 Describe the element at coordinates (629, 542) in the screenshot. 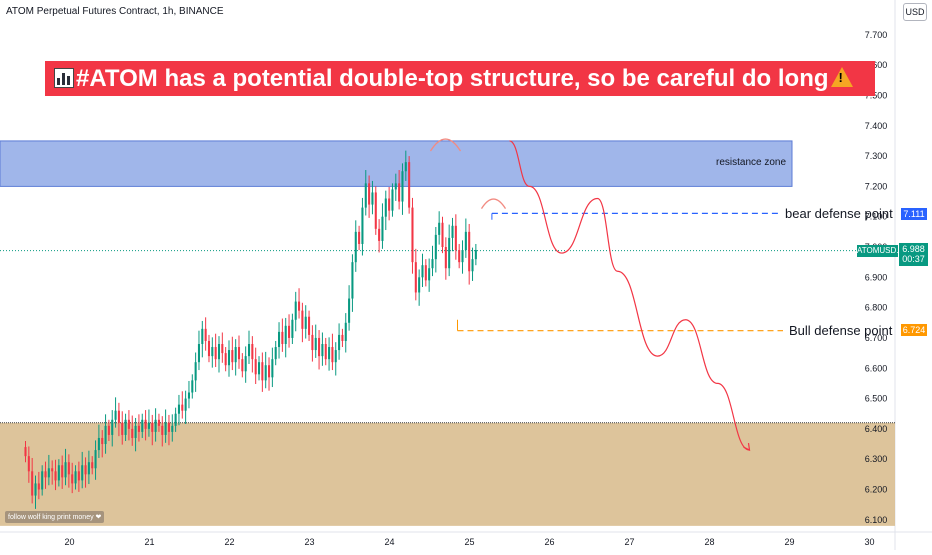

I see `x-tick-label: 27` at that location.